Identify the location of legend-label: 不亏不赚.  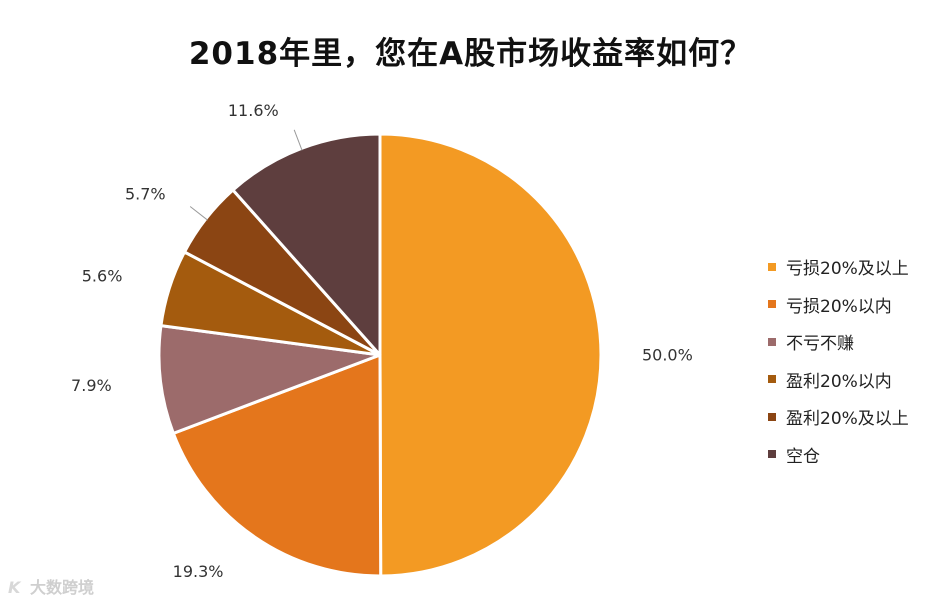
(820, 344).